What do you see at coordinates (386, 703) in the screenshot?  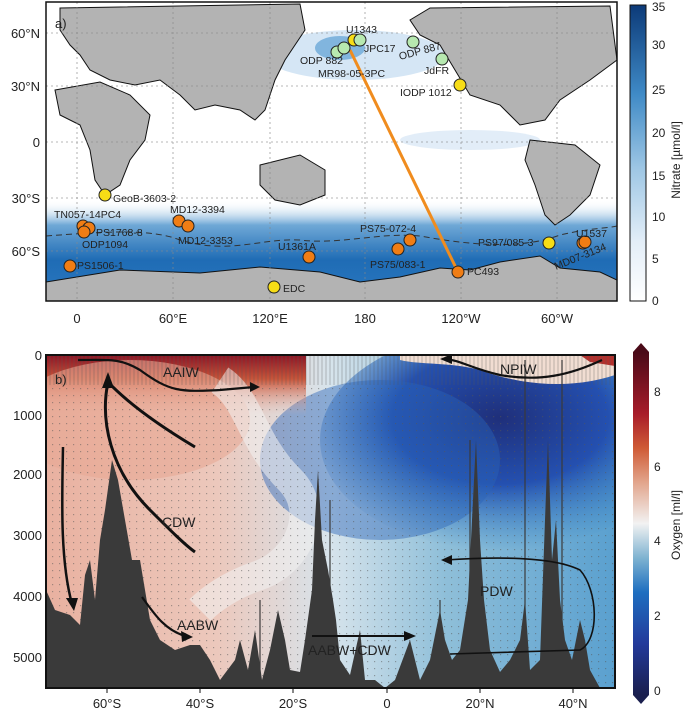 I see `section-lat-tick: 0` at bounding box center [386, 703].